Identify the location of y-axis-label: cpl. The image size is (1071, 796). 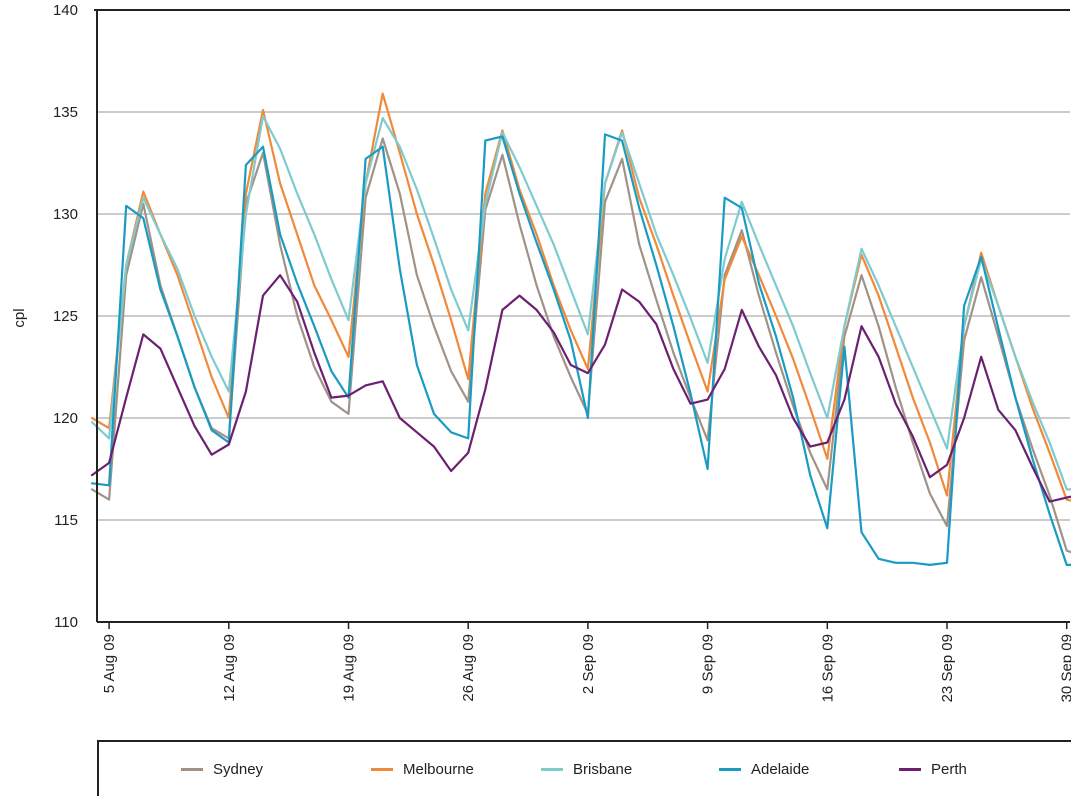
(19, 317).